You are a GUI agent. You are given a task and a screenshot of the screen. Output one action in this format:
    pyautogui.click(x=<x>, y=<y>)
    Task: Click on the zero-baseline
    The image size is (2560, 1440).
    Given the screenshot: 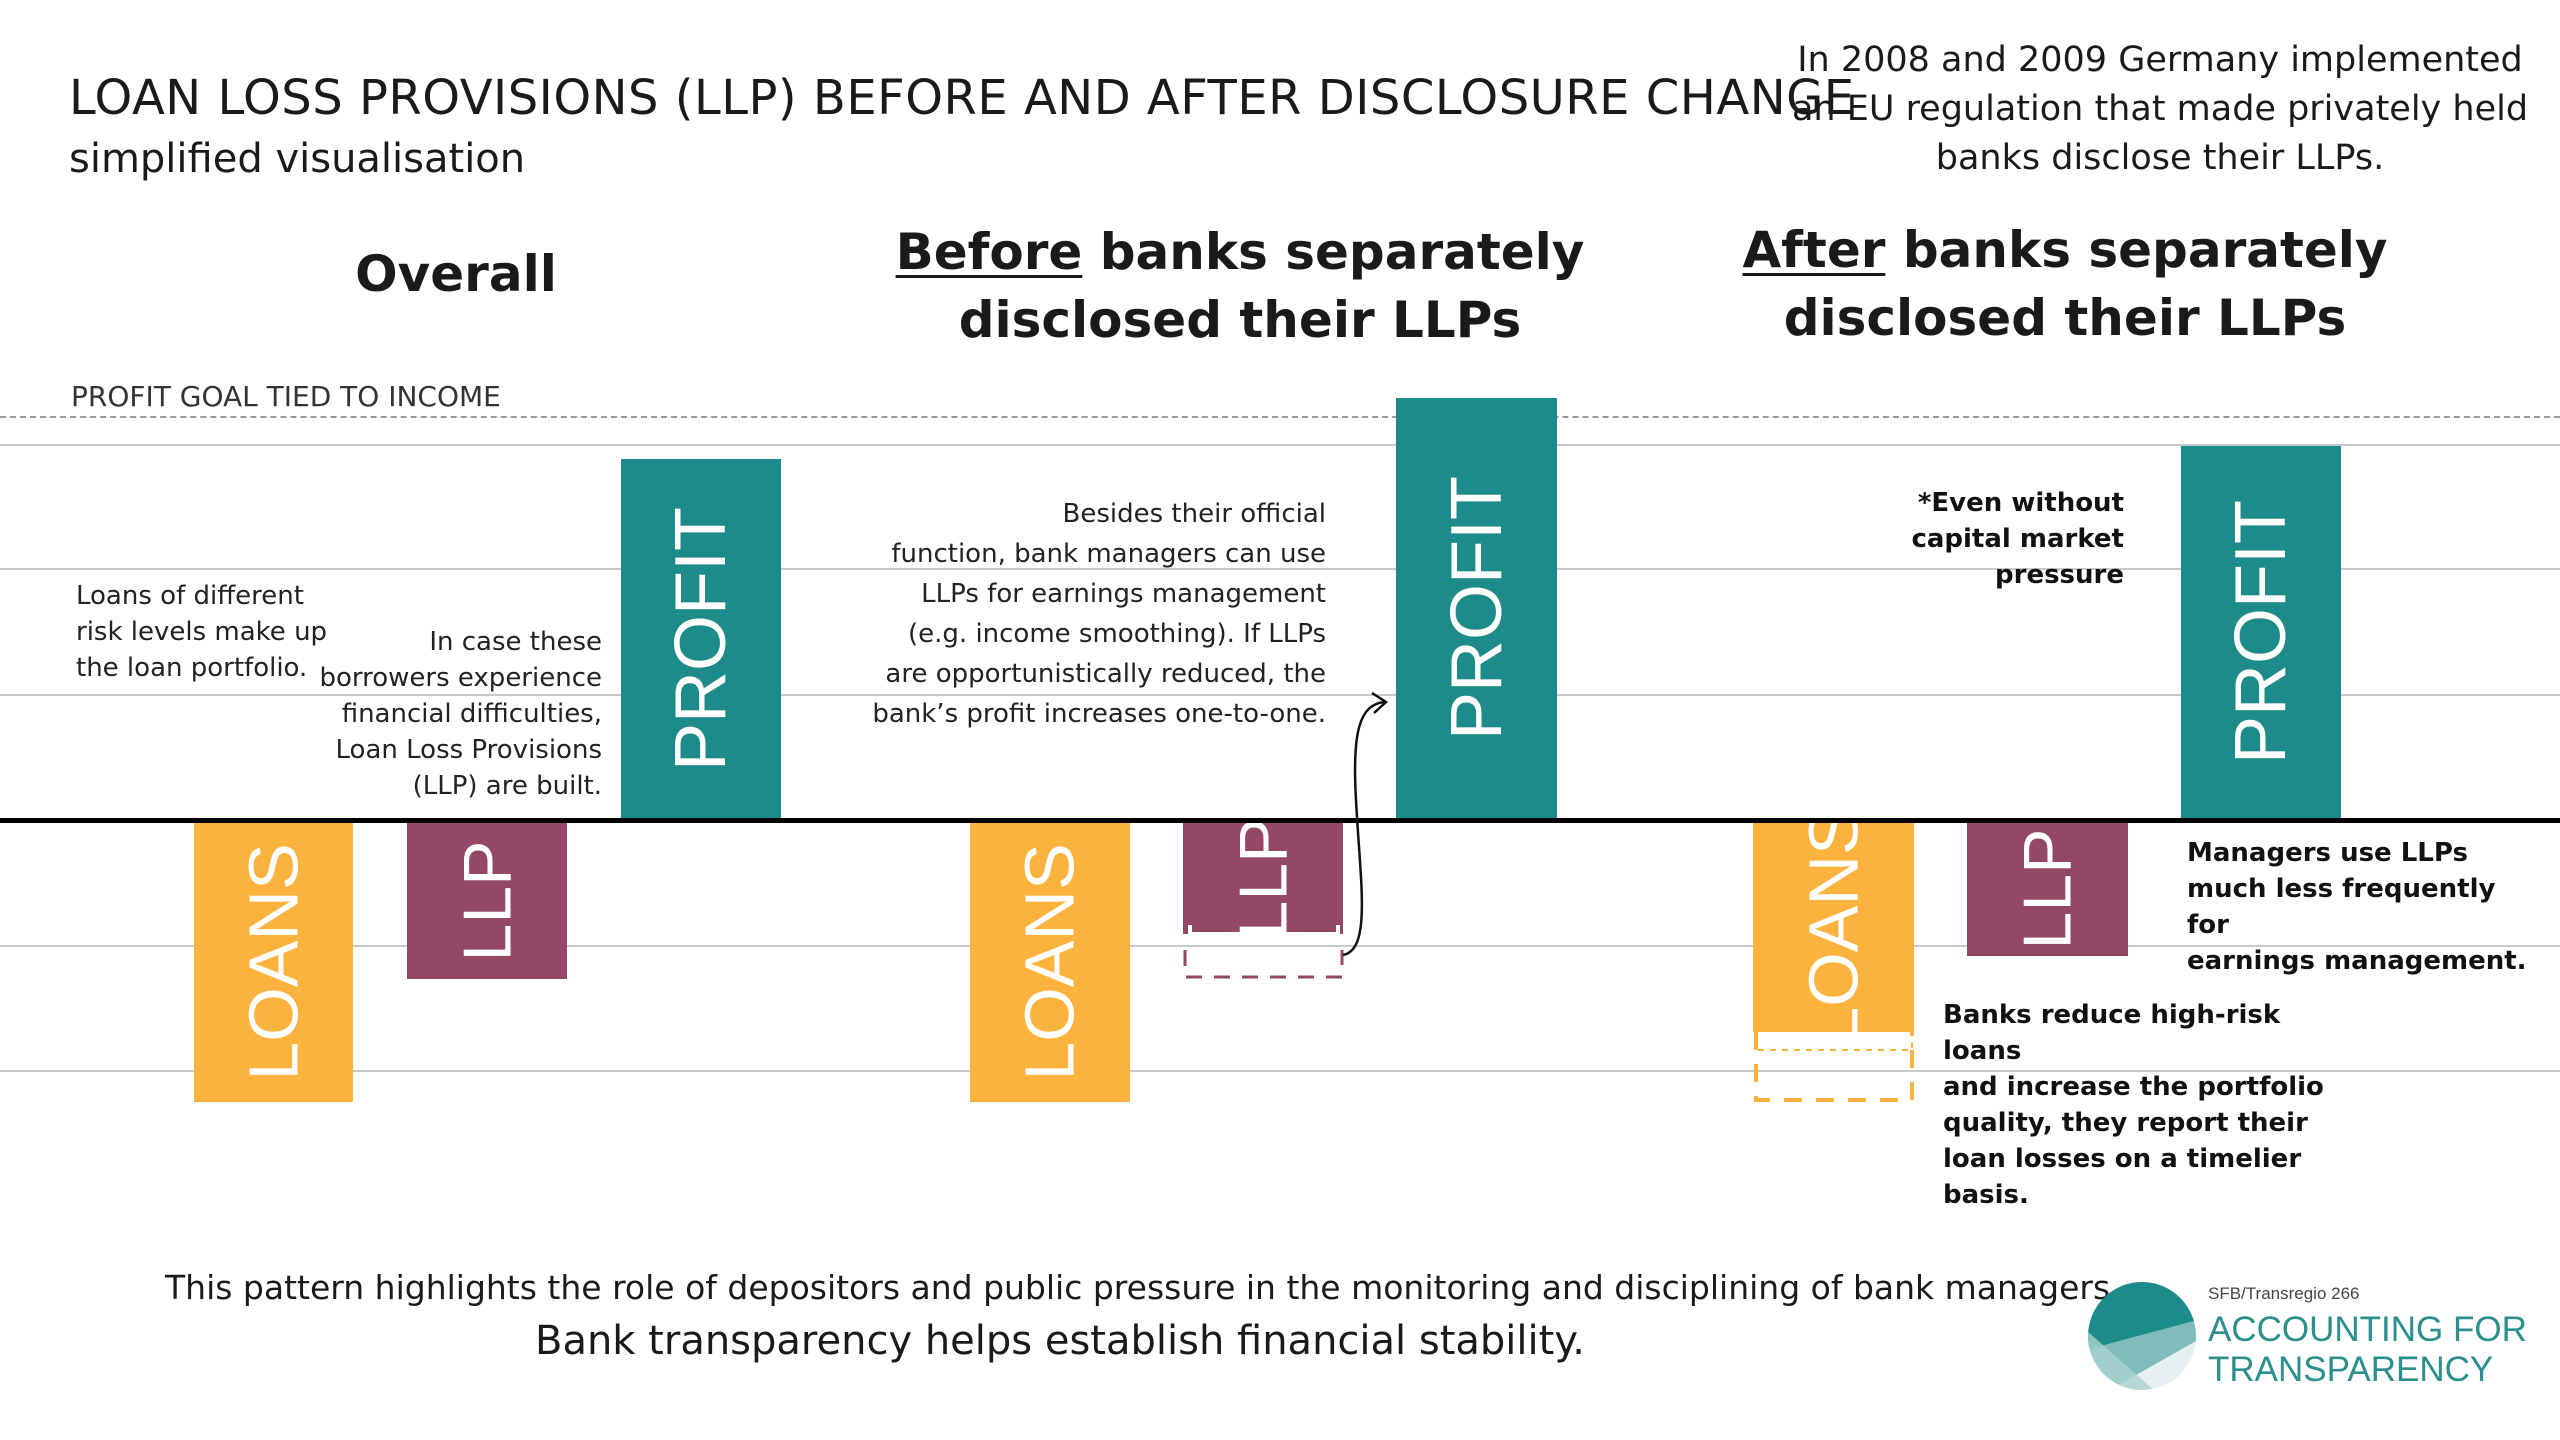 What is the action you would take?
    pyautogui.click(x=1280, y=820)
    